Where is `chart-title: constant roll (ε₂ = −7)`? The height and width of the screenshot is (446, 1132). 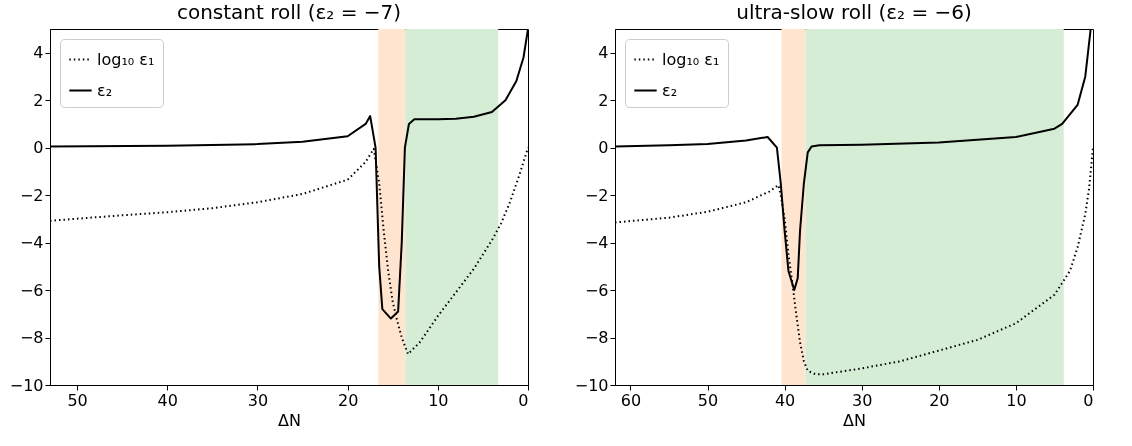 chart-title: constant roll (ε₂ = −7) is located at coordinates (289, 12).